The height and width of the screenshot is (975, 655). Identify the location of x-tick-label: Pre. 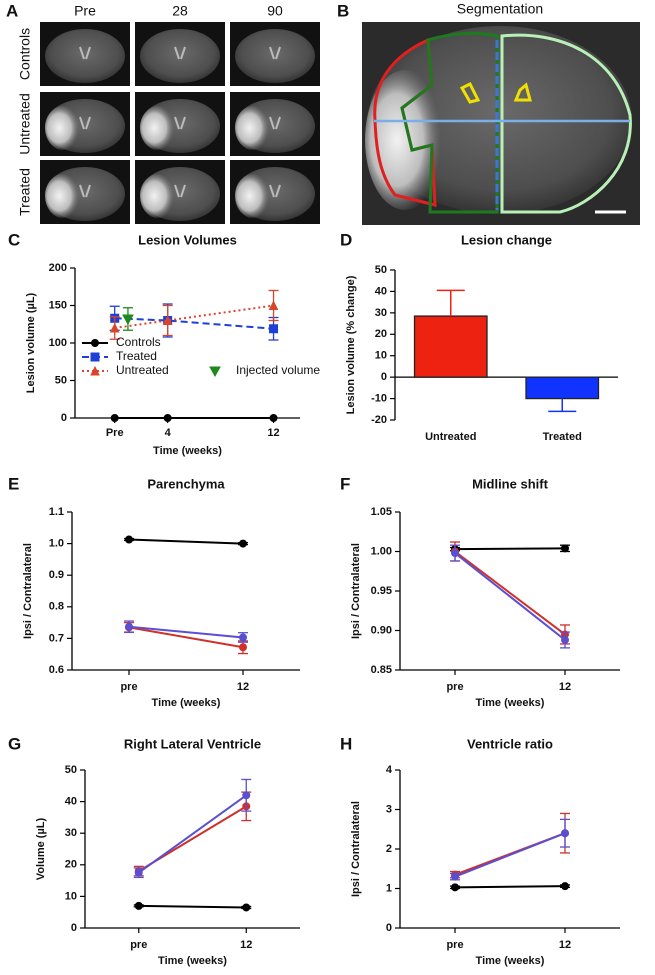
(115, 433).